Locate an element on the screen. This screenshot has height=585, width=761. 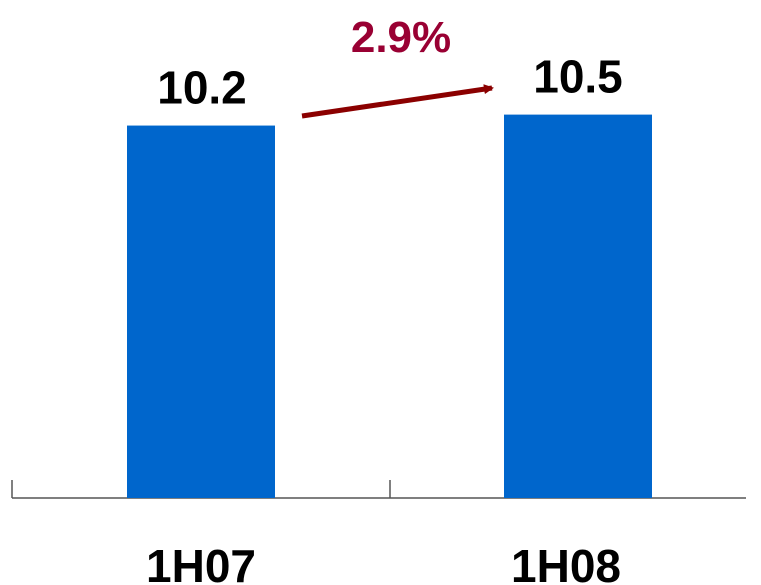
bar-1h07 is located at coordinates (201, 311).